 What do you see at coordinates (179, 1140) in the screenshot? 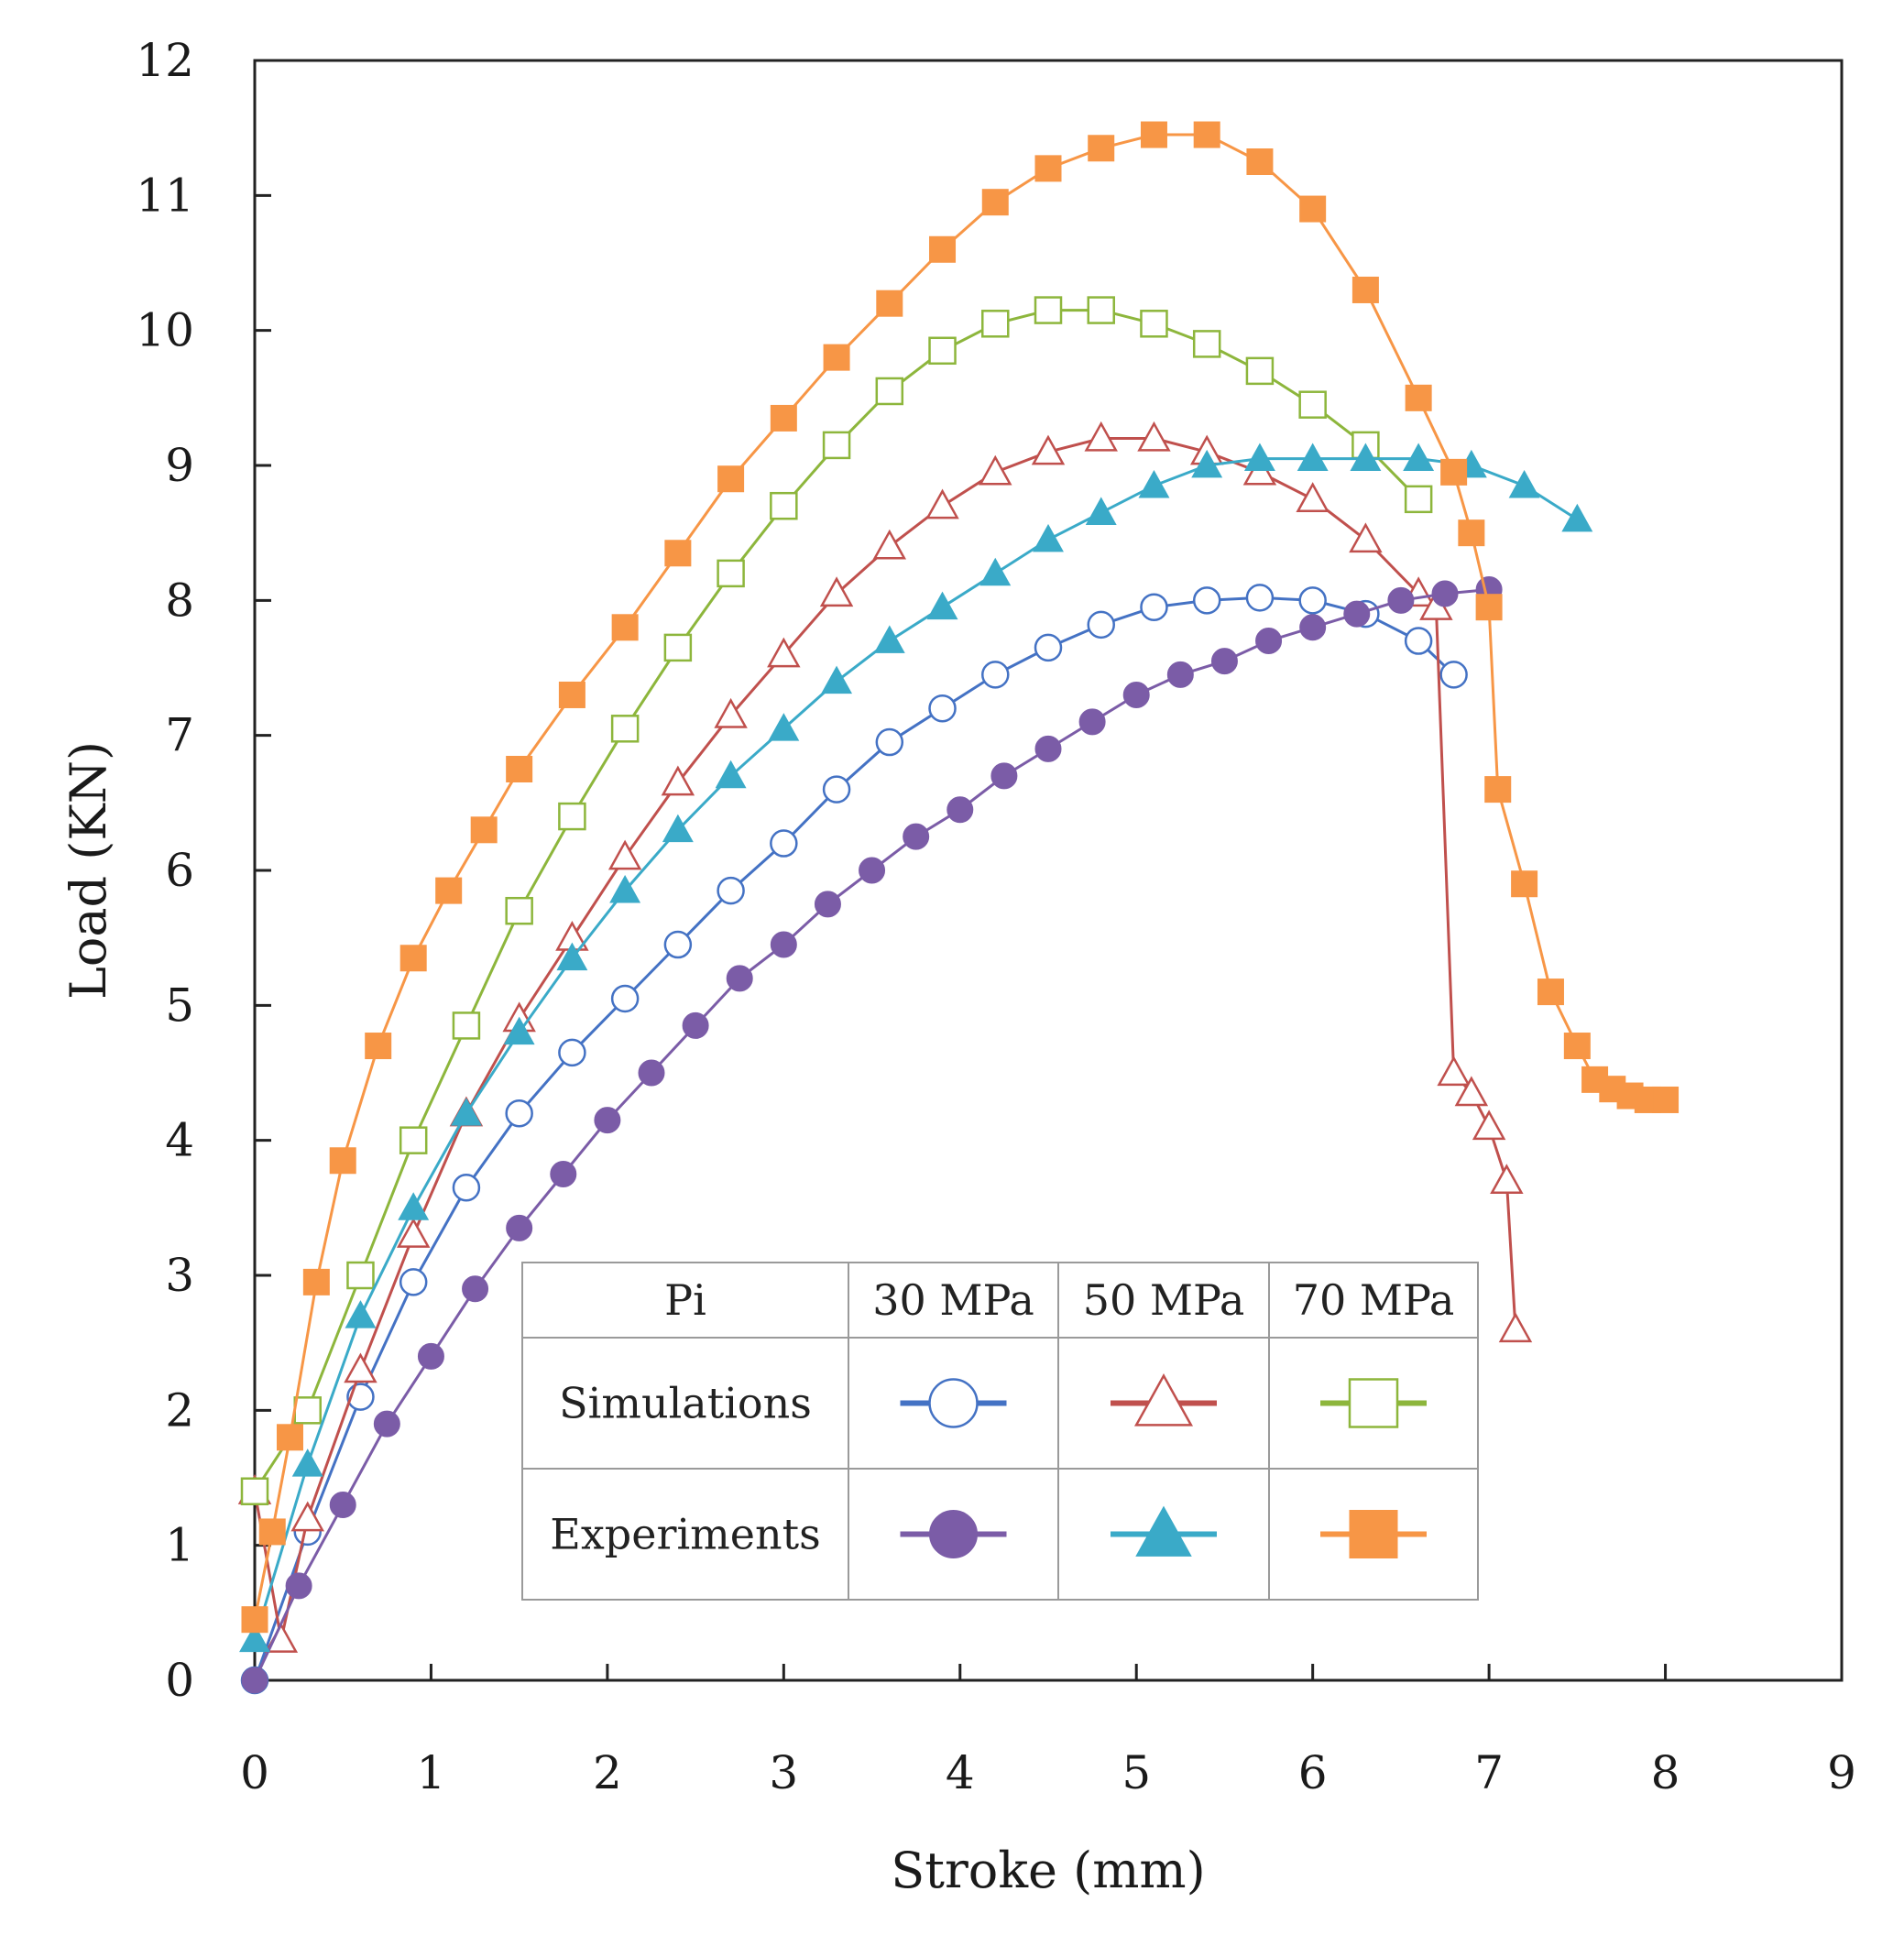
I see `y-tick-label: 4` at bounding box center [179, 1140].